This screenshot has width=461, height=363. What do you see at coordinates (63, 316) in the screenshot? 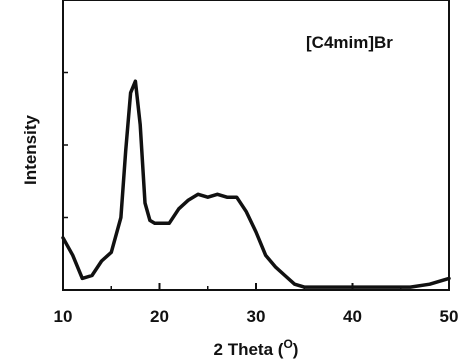
I see `x-tick-label: 10` at bounding box center [63, 316].